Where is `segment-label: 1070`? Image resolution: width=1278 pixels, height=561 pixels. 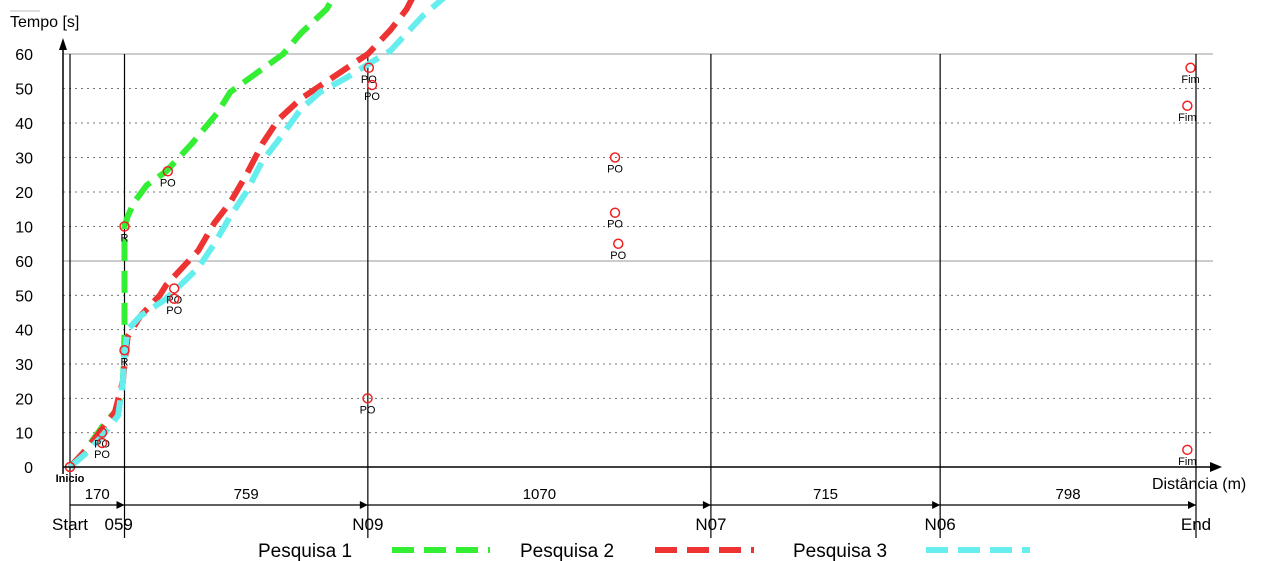
segment-label: 1070 is located at coordinates (539, 494).